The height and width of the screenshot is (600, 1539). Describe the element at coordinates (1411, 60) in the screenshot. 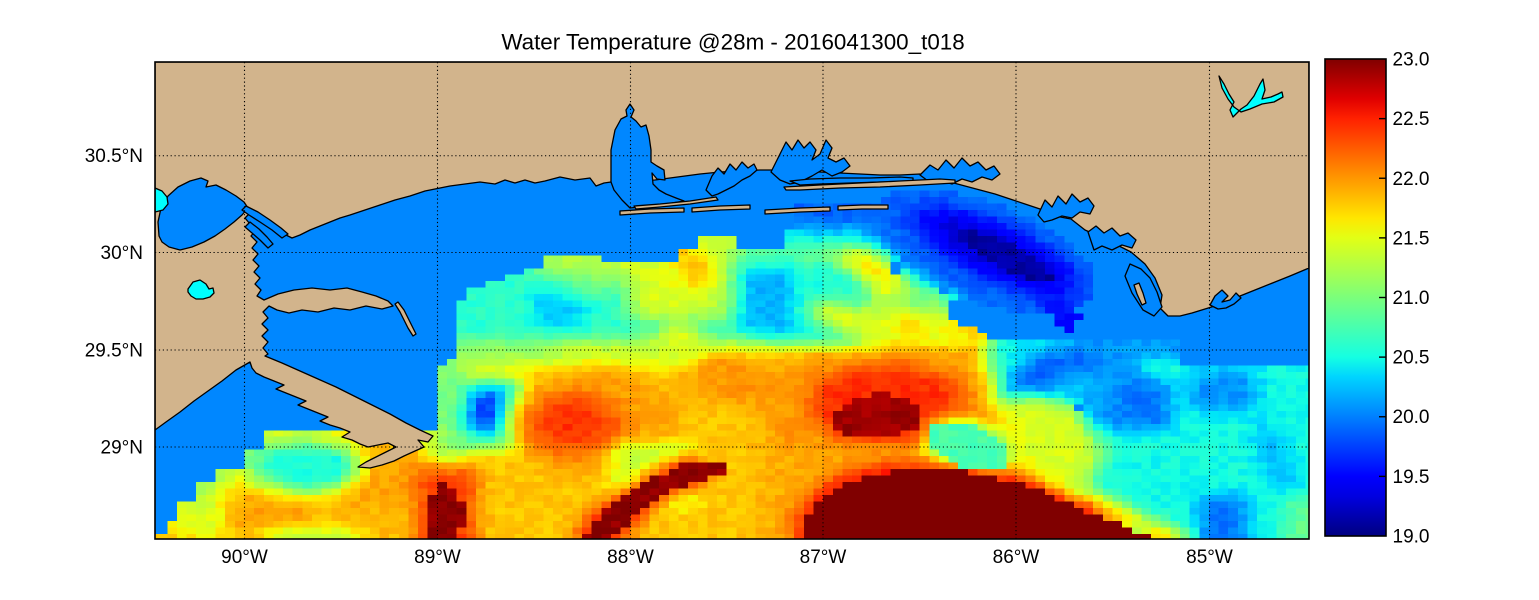

I see `svg-text: 23.0` at that location.